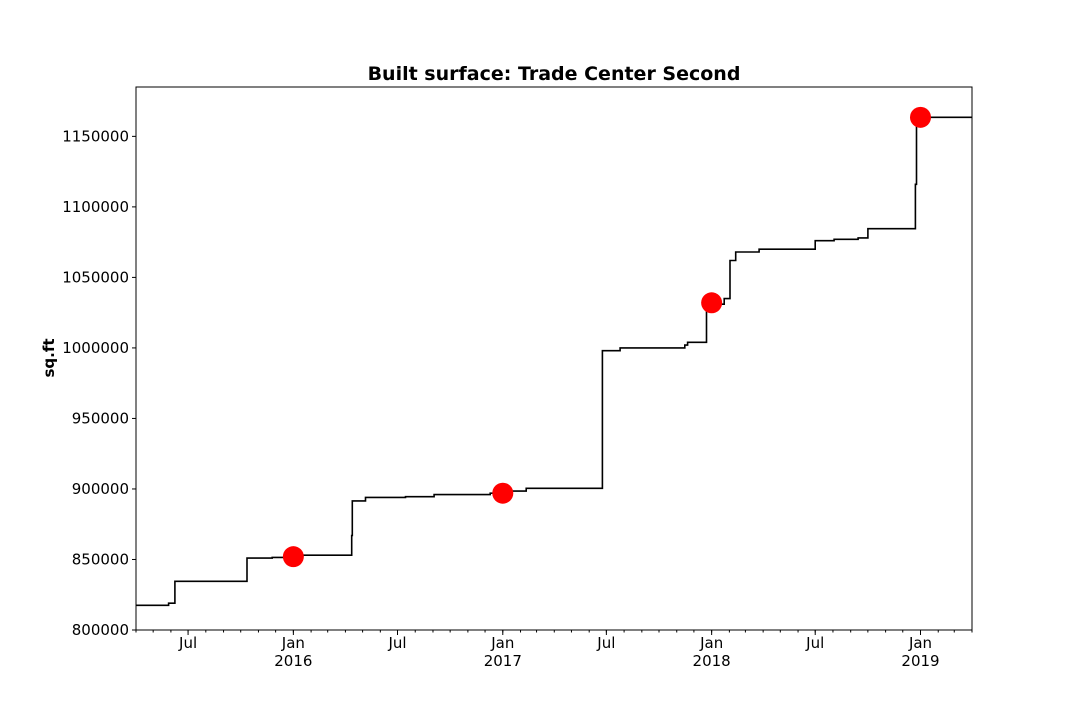  What do you see at coordinates (95, 348) in the screenshot?
I see `y-tick-label: 1000000` at bounding box center [95, 348].